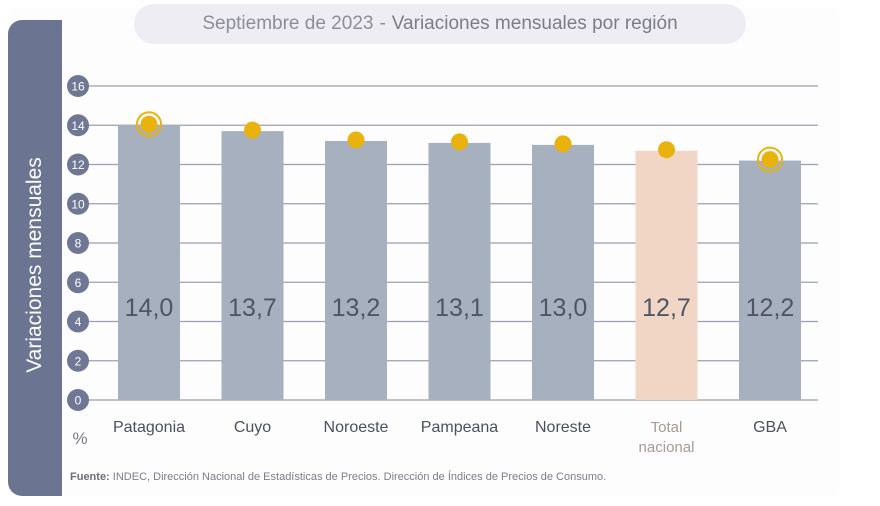  Describe the element at coordinates (252, 308) in the screenshot. I see `bar-value-label: 13,7` at that location.